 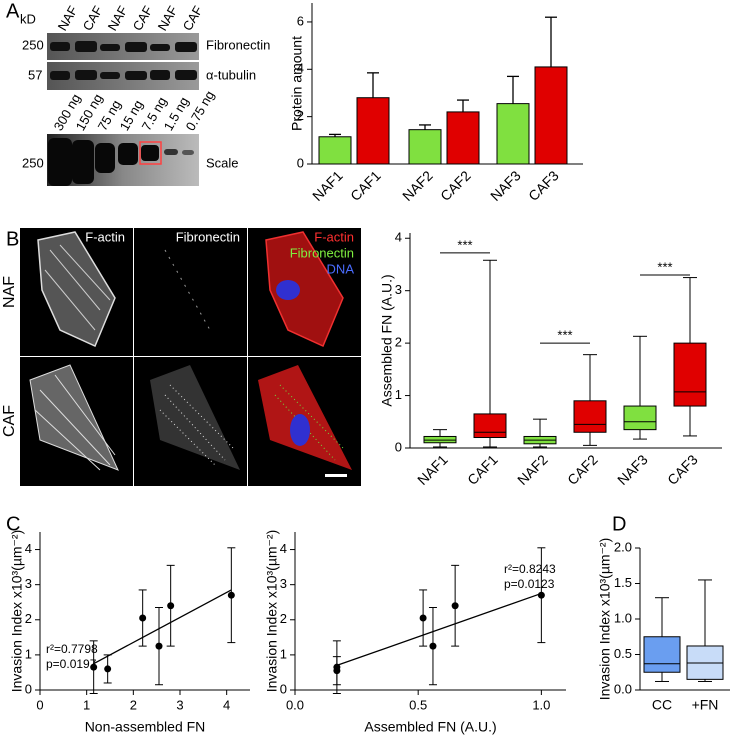 What do you see at coordinates (623, 653) in the screenshot?
I see `y-tick-label: 0.5` at bounding box center [623, 653].